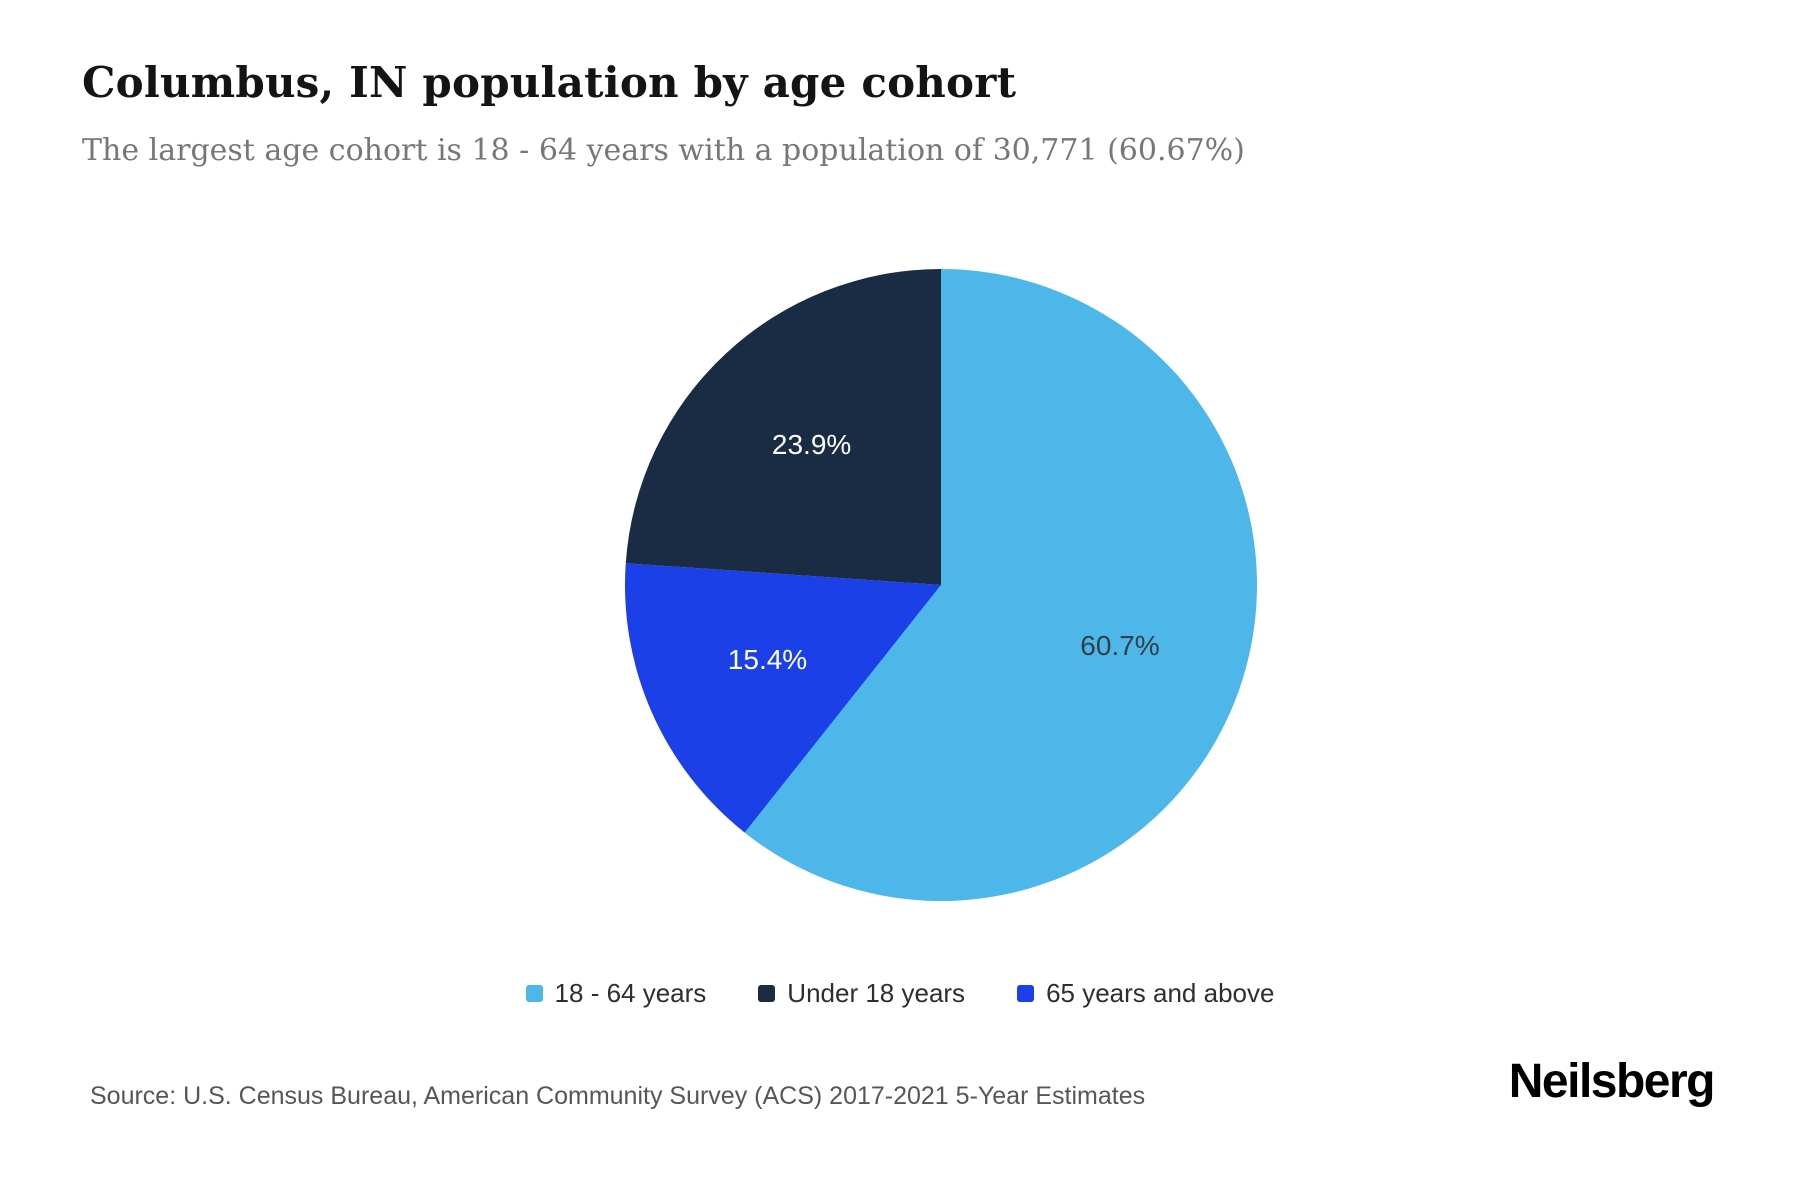 Image resolution: width=1800 pixels, height=1200 pixels. What do you see at coordinates (767, 659) in the screenshot?
I see `pie-slice-label: 15.4%` at bounding box center [767, 659].